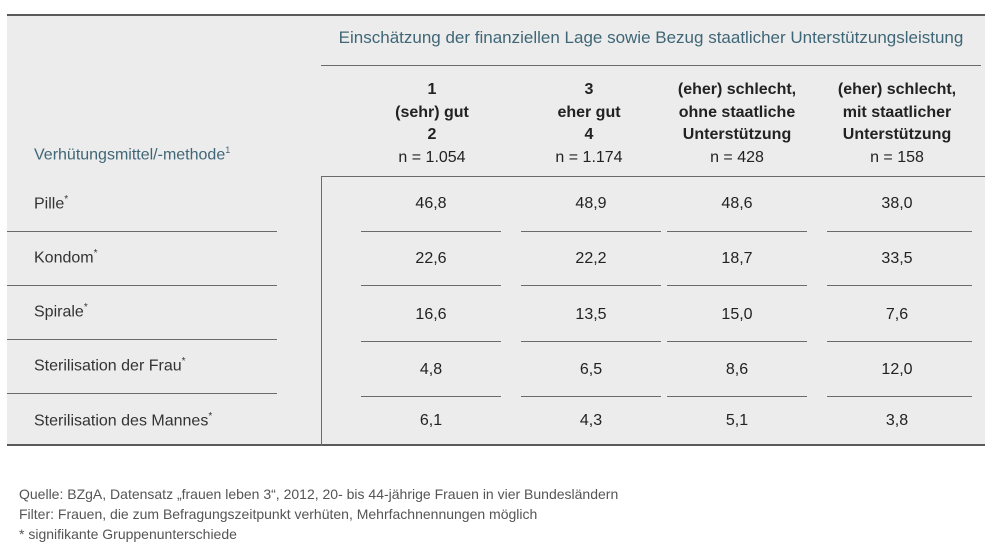 The image size is (999, 555). Describe the element at coordinates (737, 203) in the screenshot. I see `table-cell: 48,6` at that location.